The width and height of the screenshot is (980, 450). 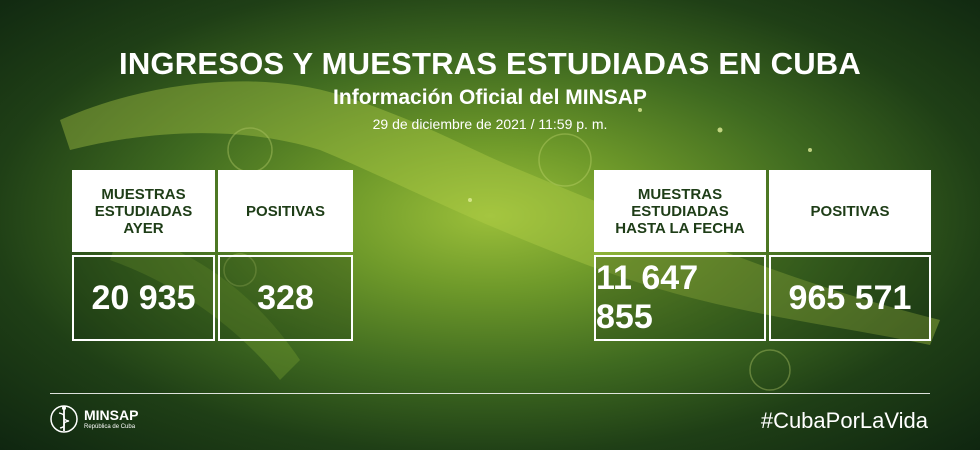 I want to click on stat-value: 20 935, so click(x=143, y=298).